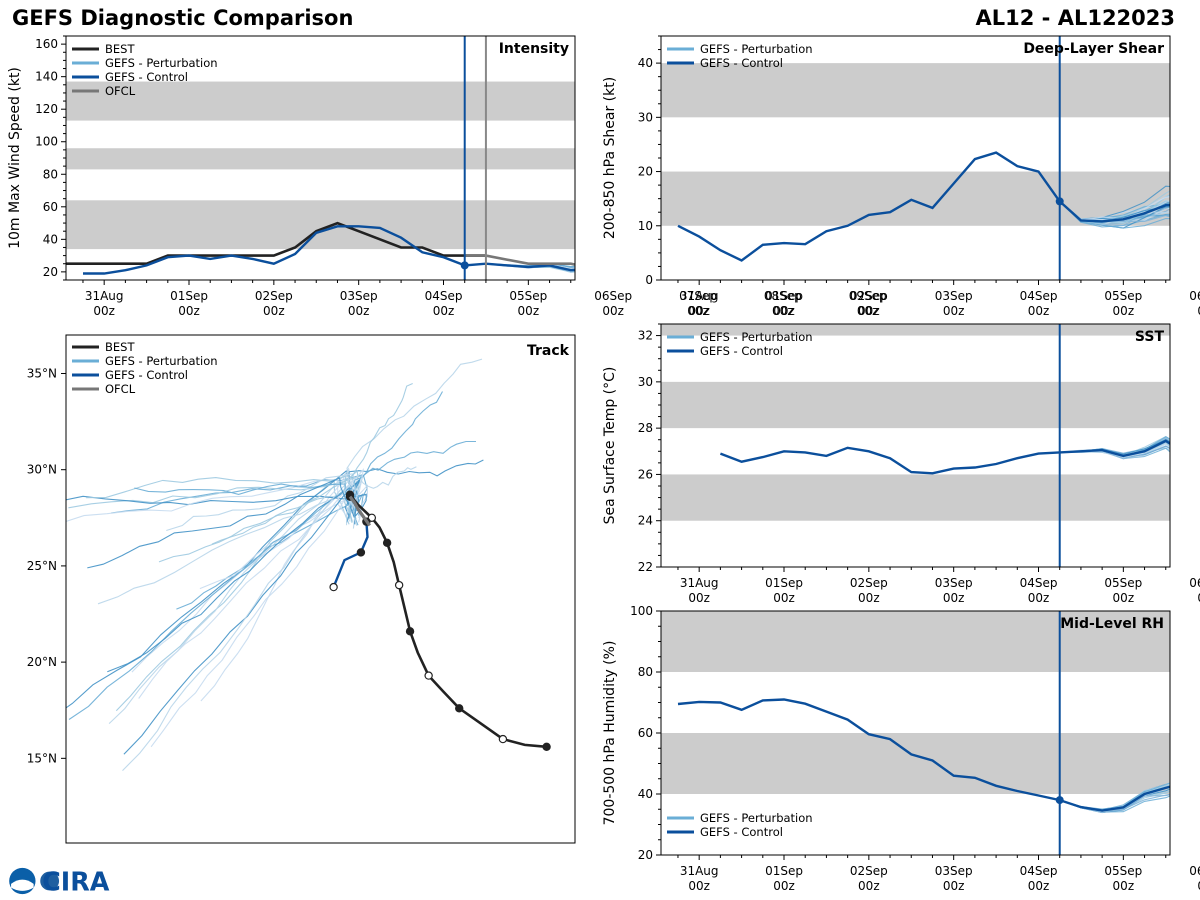 This screenshot has height=900, width=1200. Describe the element at coordinates (76, 881) in the screenshot. I see `cira-logo-text: CIRA` at that location.